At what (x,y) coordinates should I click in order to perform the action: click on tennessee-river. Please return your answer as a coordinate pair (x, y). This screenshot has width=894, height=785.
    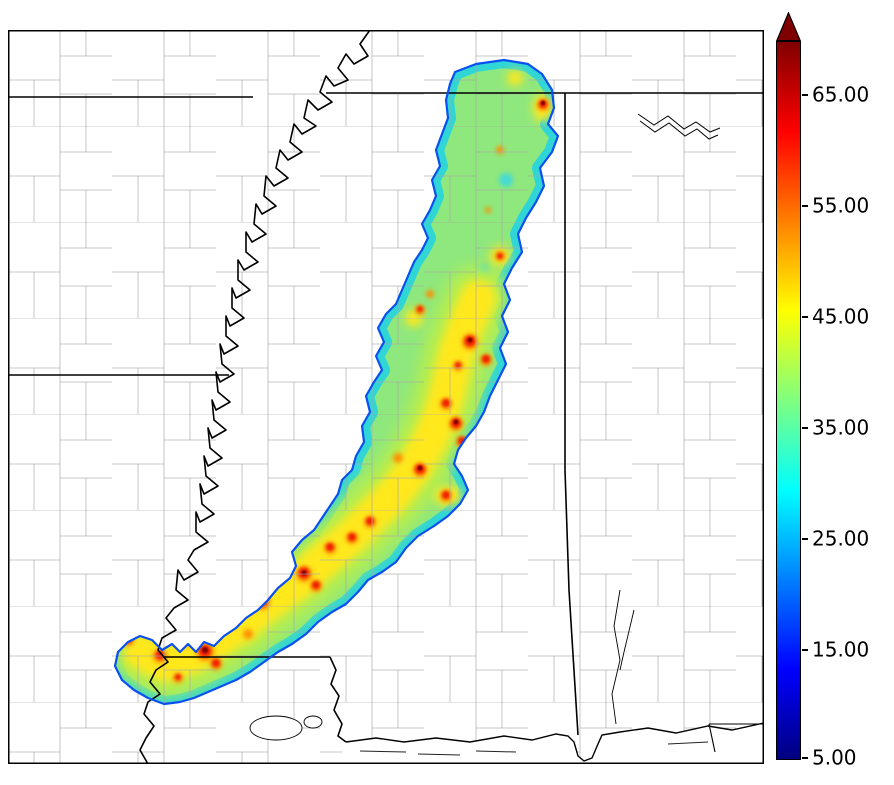
    Looking at the image, I should click on (679, 126).